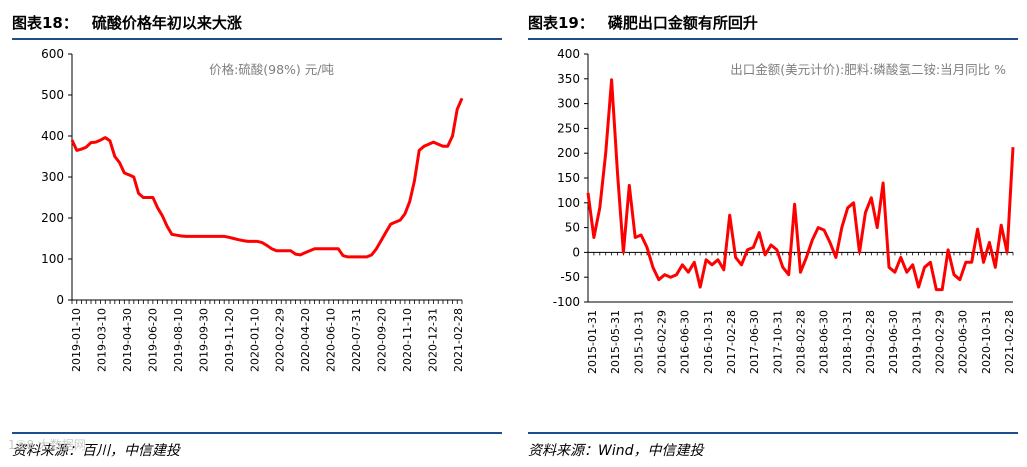 The width and height of the screenshot is (1027, 467). I want to click on x-tick-label: 2017-06-30, so click(754, 342).